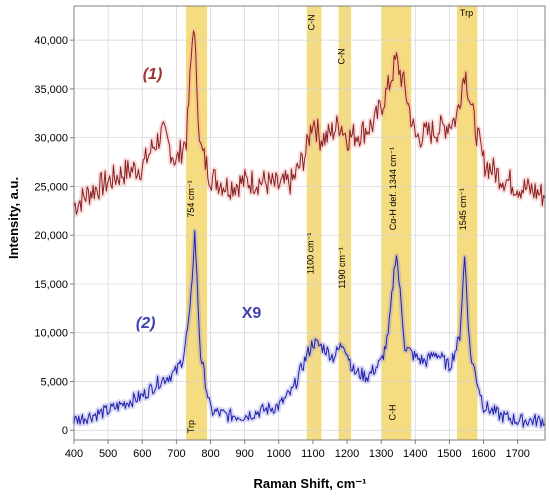 This screenshot has height=496, width=550. Describe the element at coordinates (483, 454) in the screenshot. I see `x-tick-label-12: 1600` at that location.